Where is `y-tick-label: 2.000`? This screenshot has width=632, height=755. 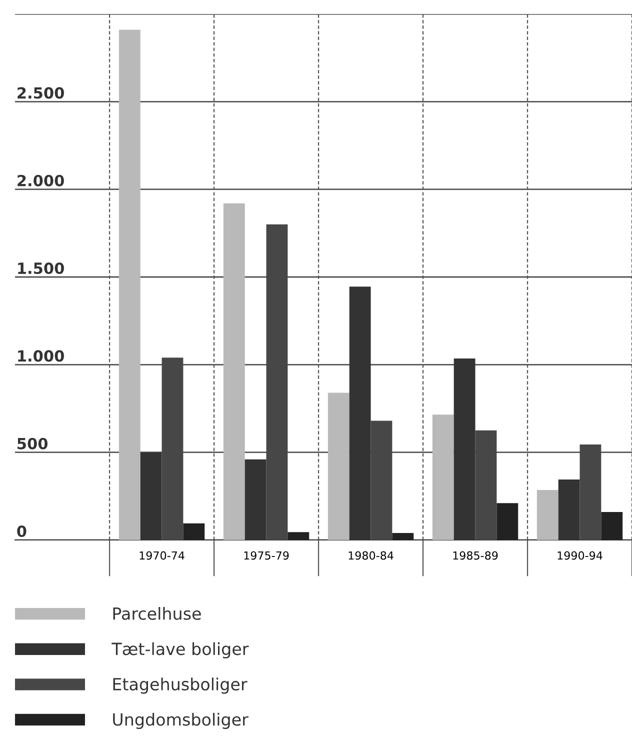 y-tick-label: 2.000 is located at coordinates (41, 180).